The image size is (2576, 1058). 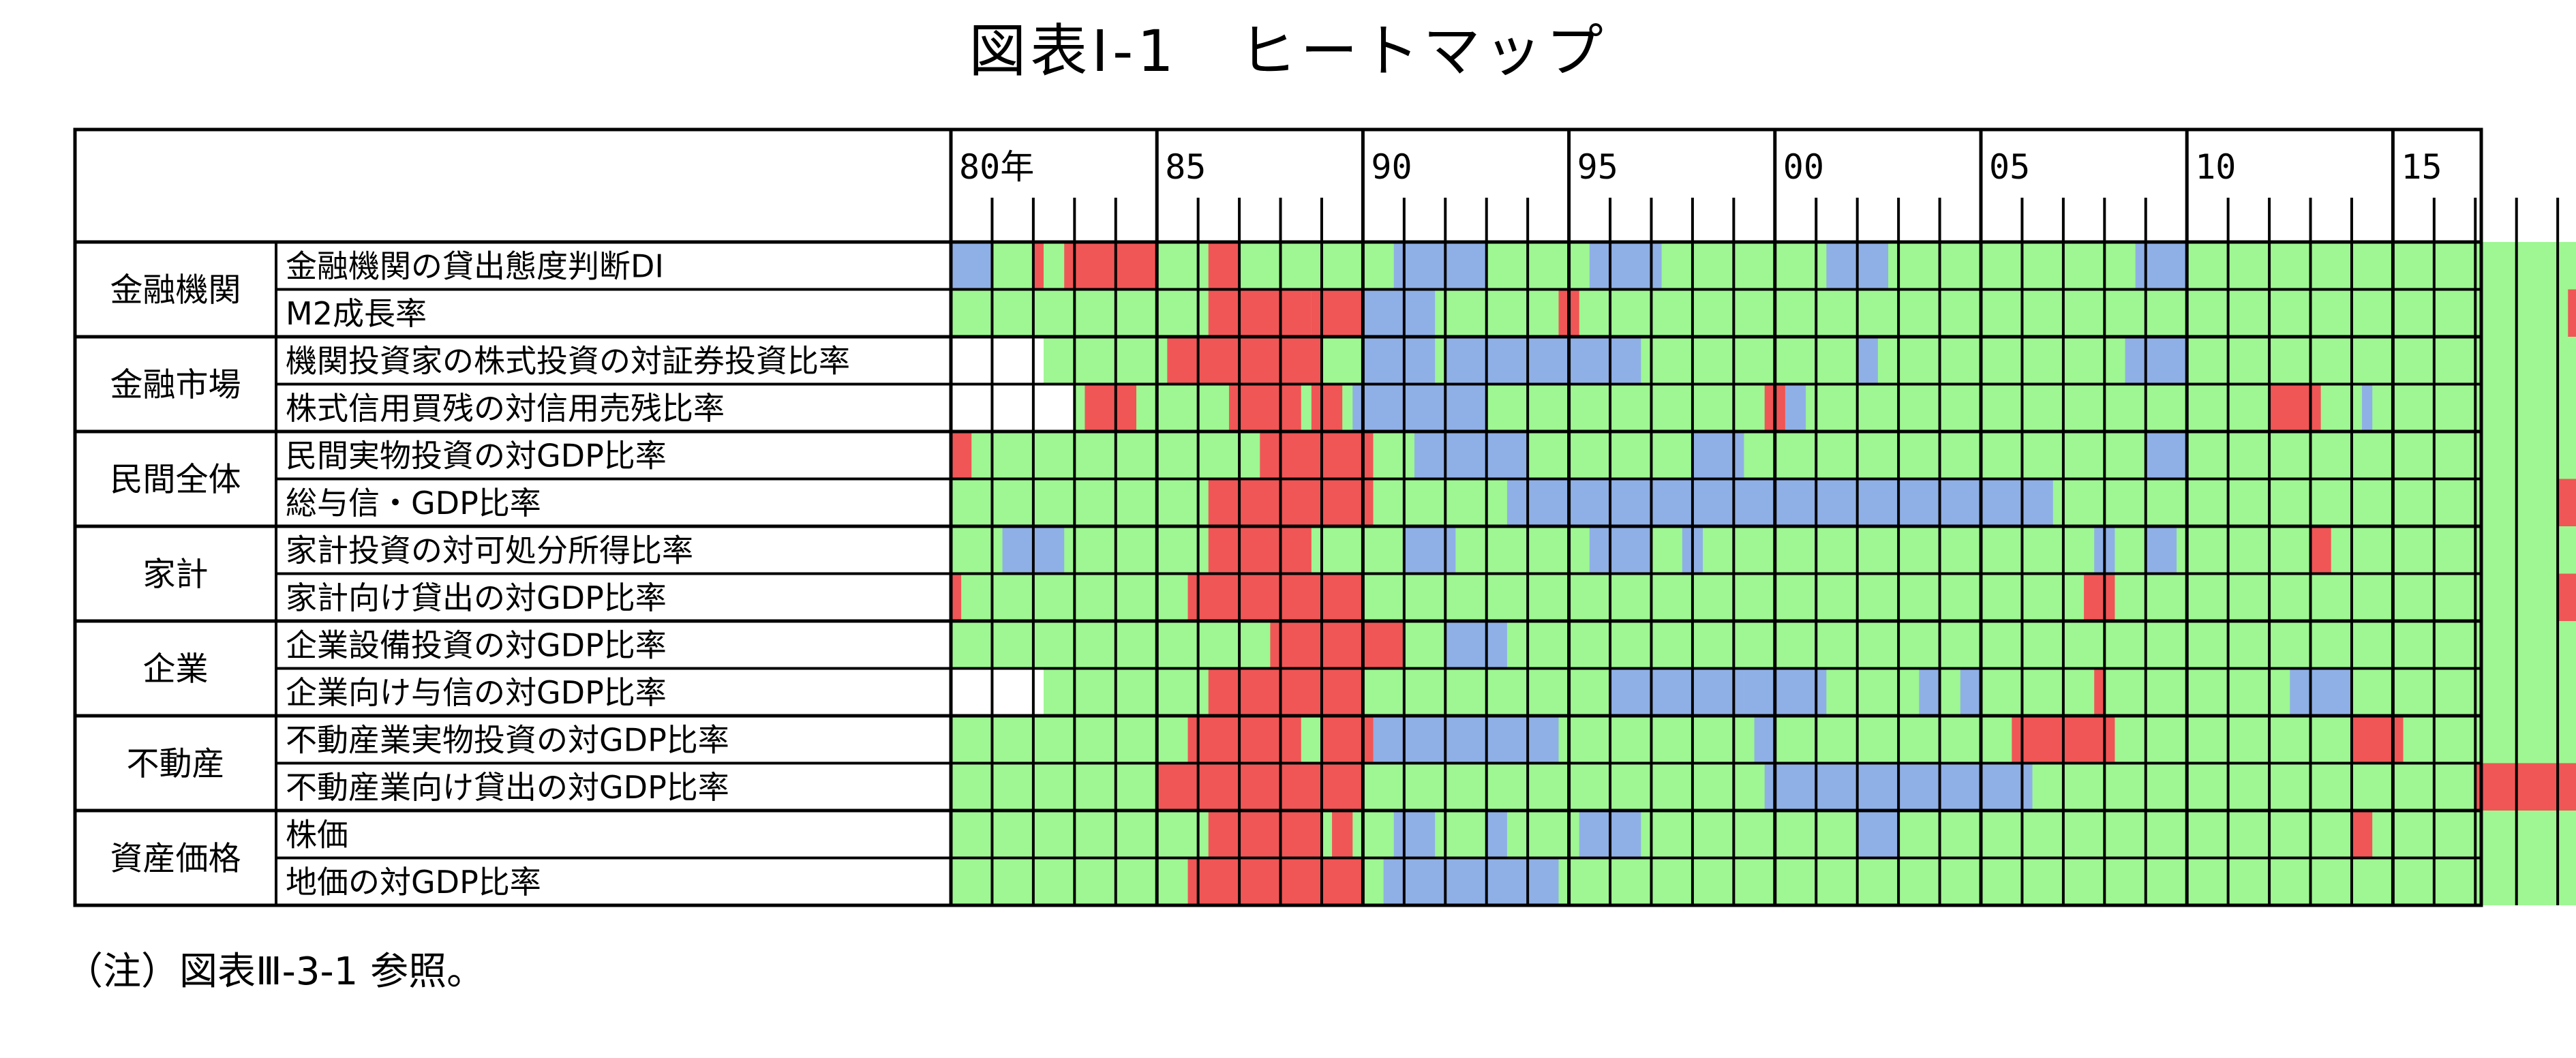 What do you see at coordinates (489, 551) in the screenshot?
I see `row-label: 家計投資の対可処分所得比率` at bounding box center [489, 551].